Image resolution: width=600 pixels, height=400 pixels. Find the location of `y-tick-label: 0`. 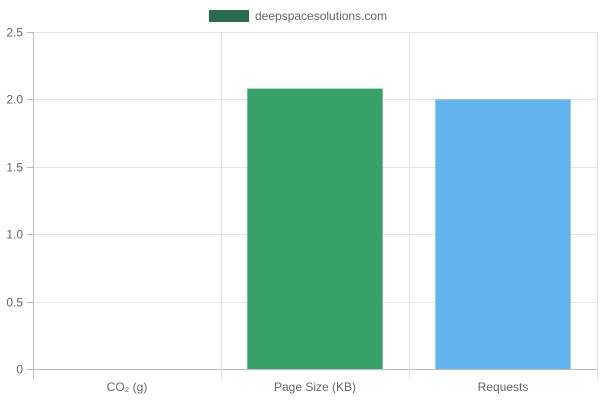

y-tick-label: 0 is located at coordinates (19, 370).